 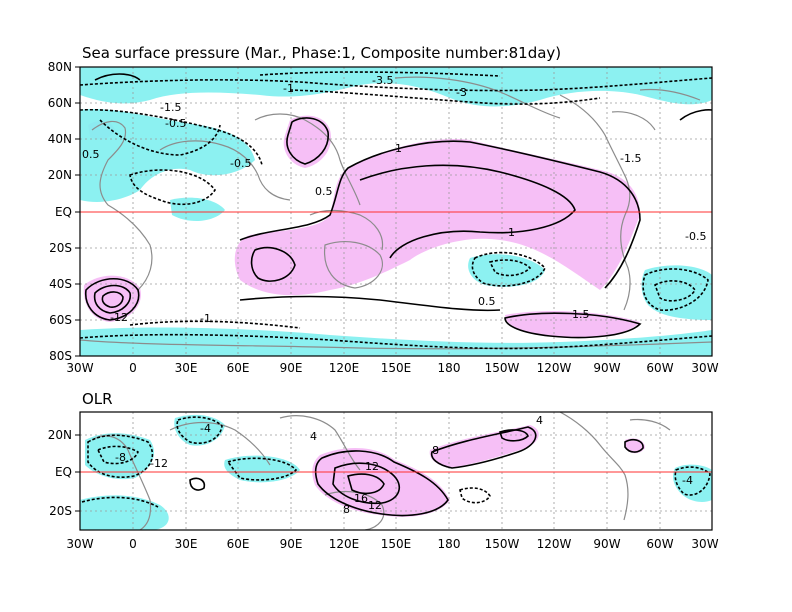 I want to click on y-tick-label: 80S, so click(x=60, y=356).